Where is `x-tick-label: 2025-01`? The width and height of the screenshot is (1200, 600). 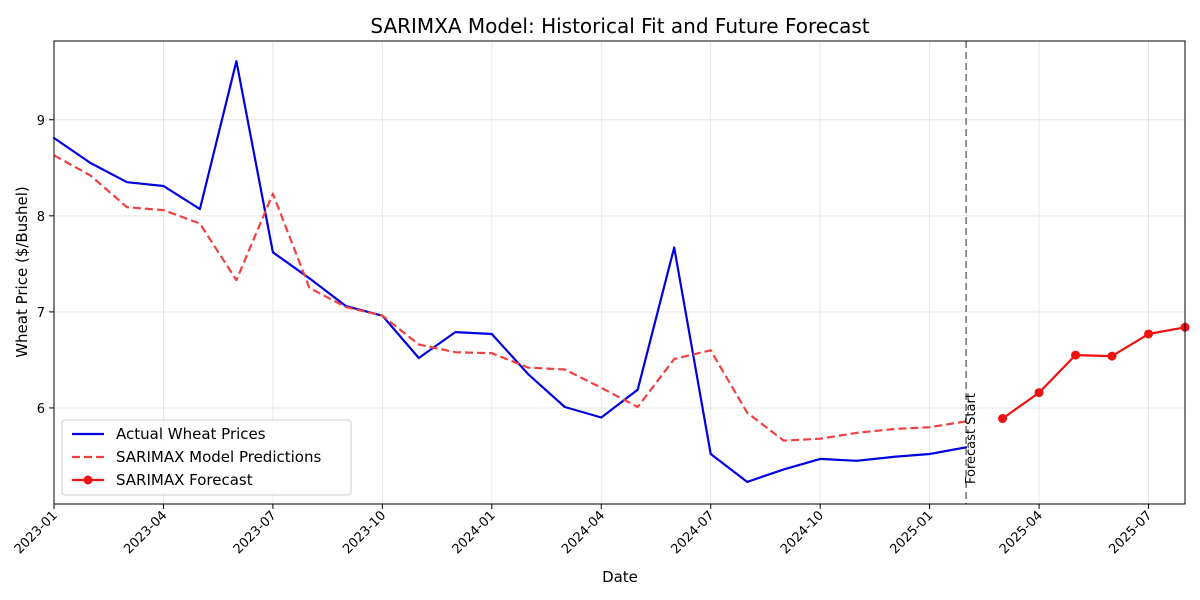 x-tick-label: 2025-01 is located at coordinates (911, 532).